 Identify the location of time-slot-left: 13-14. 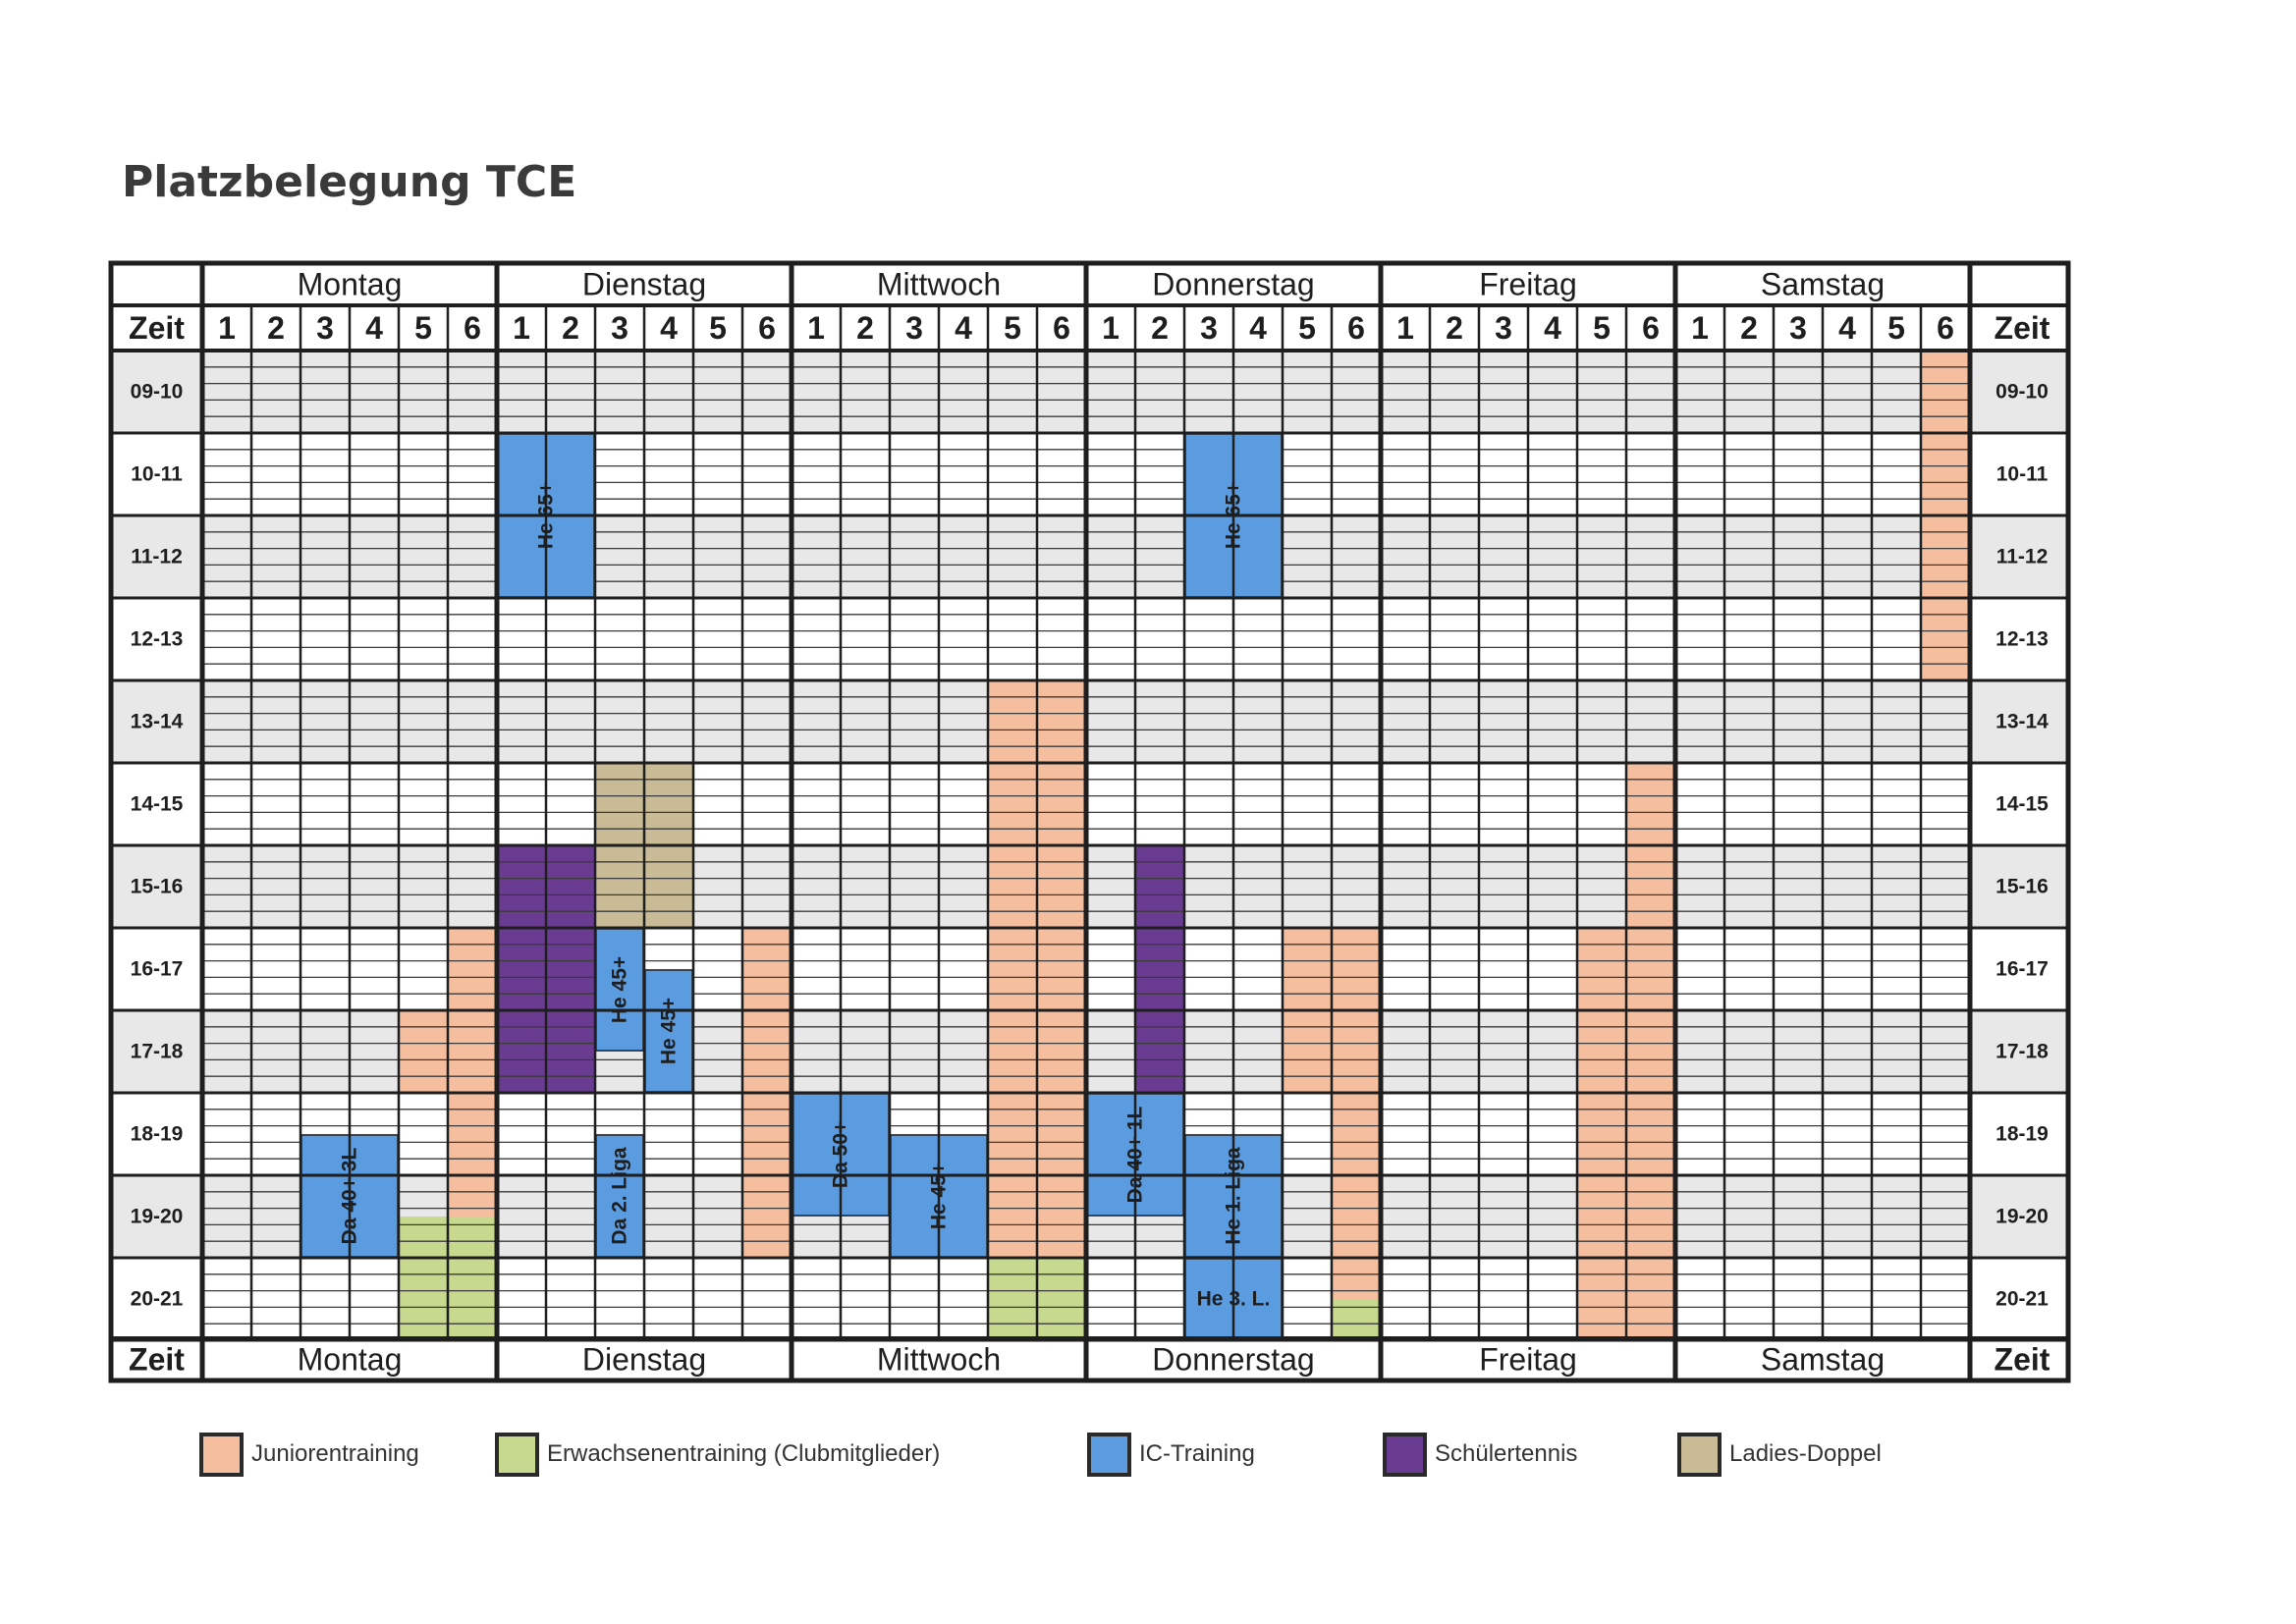
(157, 722).